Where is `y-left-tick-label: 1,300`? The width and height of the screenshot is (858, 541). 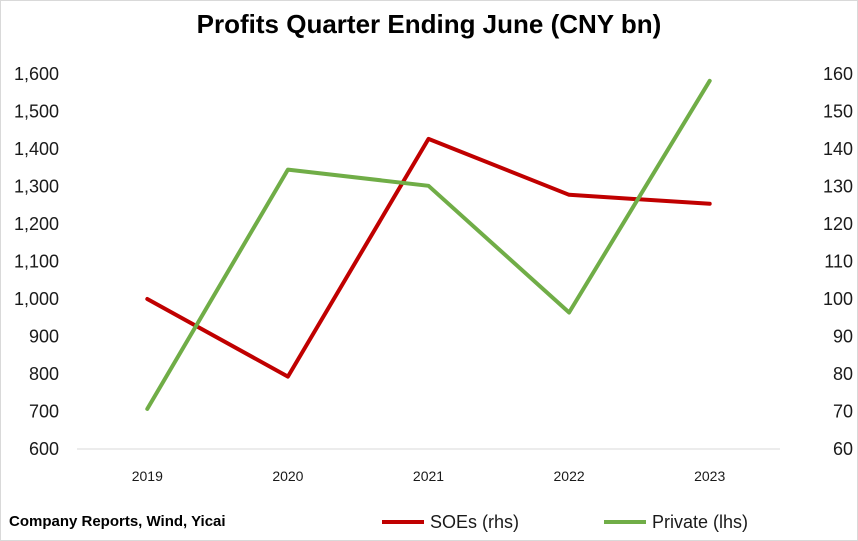
y-left-tick-label: 1,300 is located at coordinates (36, 187).